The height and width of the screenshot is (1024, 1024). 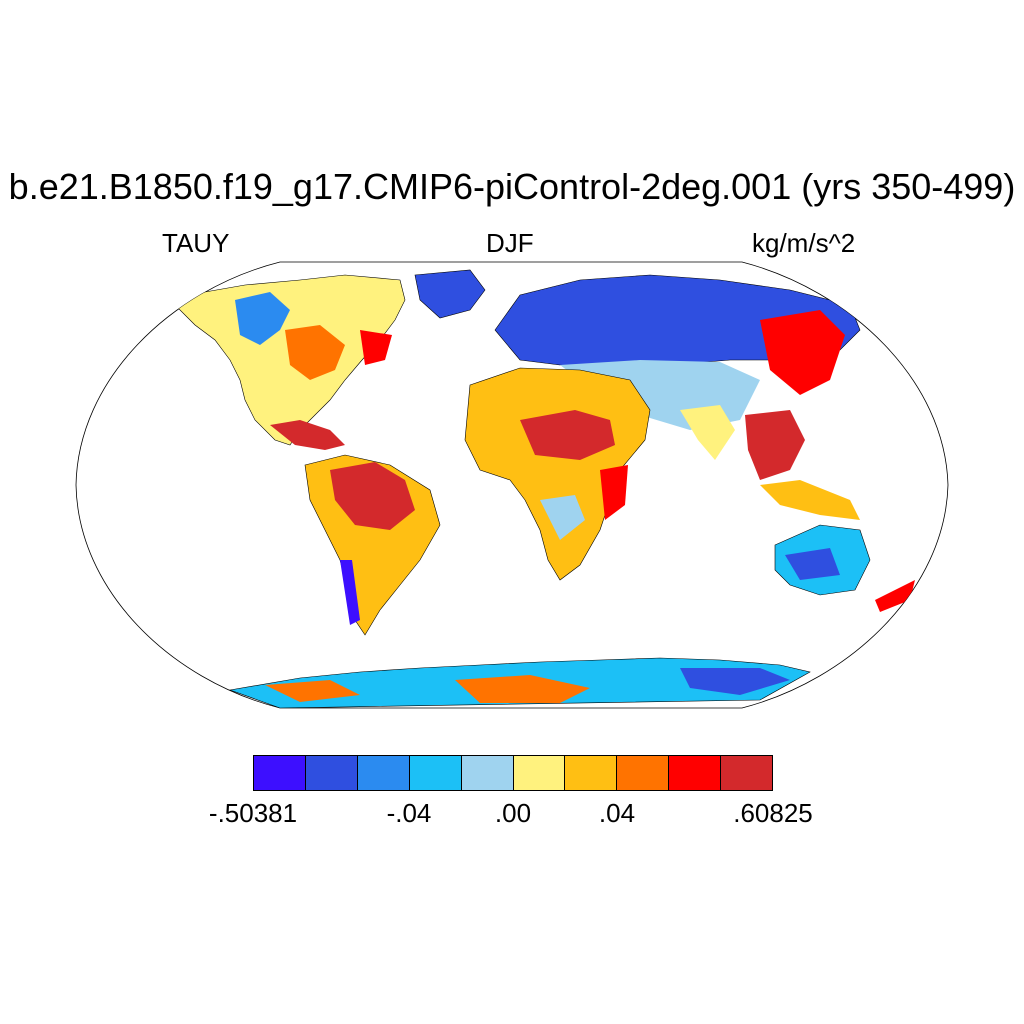 I want to click on colorbar-label: .60825, so click(x=773, y=813).